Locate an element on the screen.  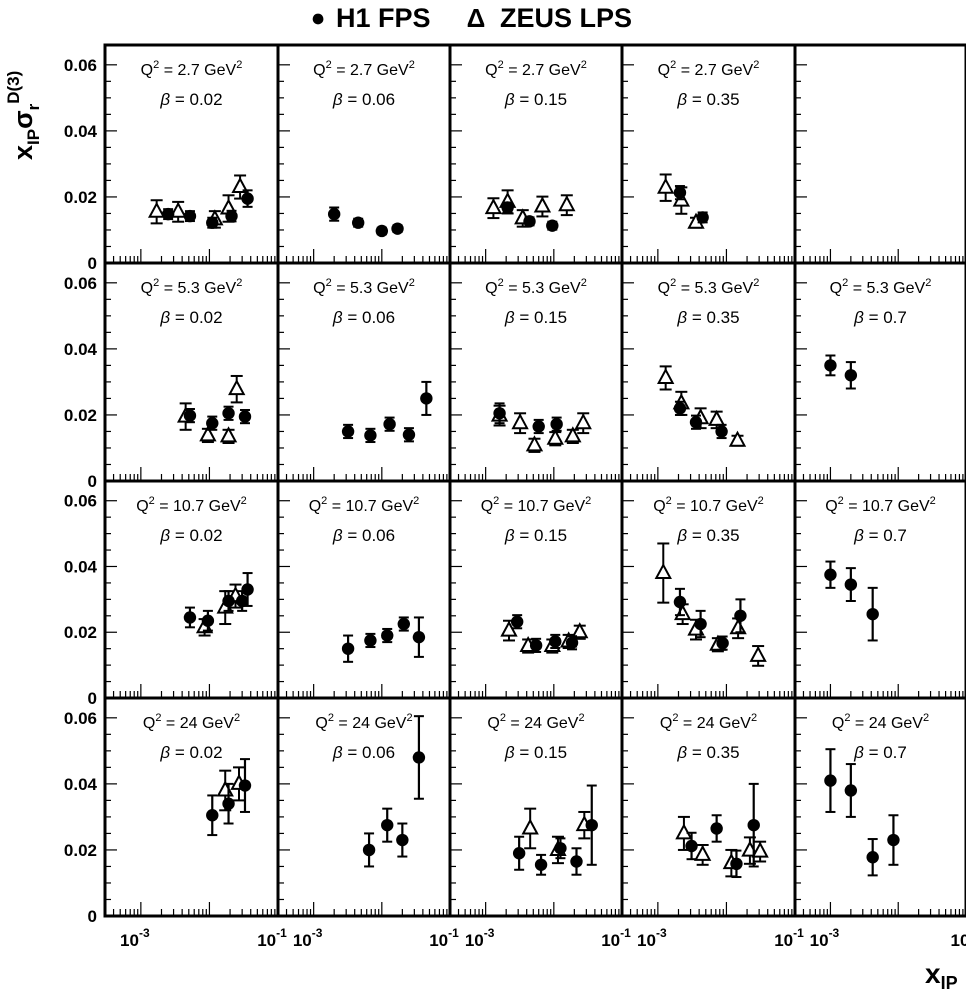
x-tick-label: 10⁻¹ is located at coordinates (444, 938).